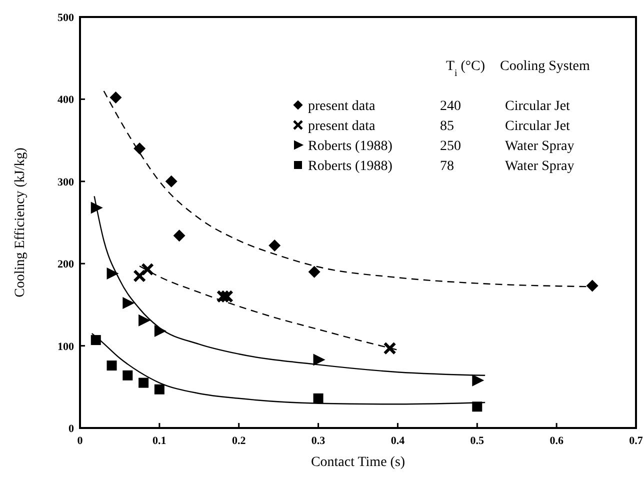 This screenshot has width=644, height=478. What do you see at coordinates (447, 166) in the screenshot?
I see `annotation: 78` at bounding box center [447, 166].